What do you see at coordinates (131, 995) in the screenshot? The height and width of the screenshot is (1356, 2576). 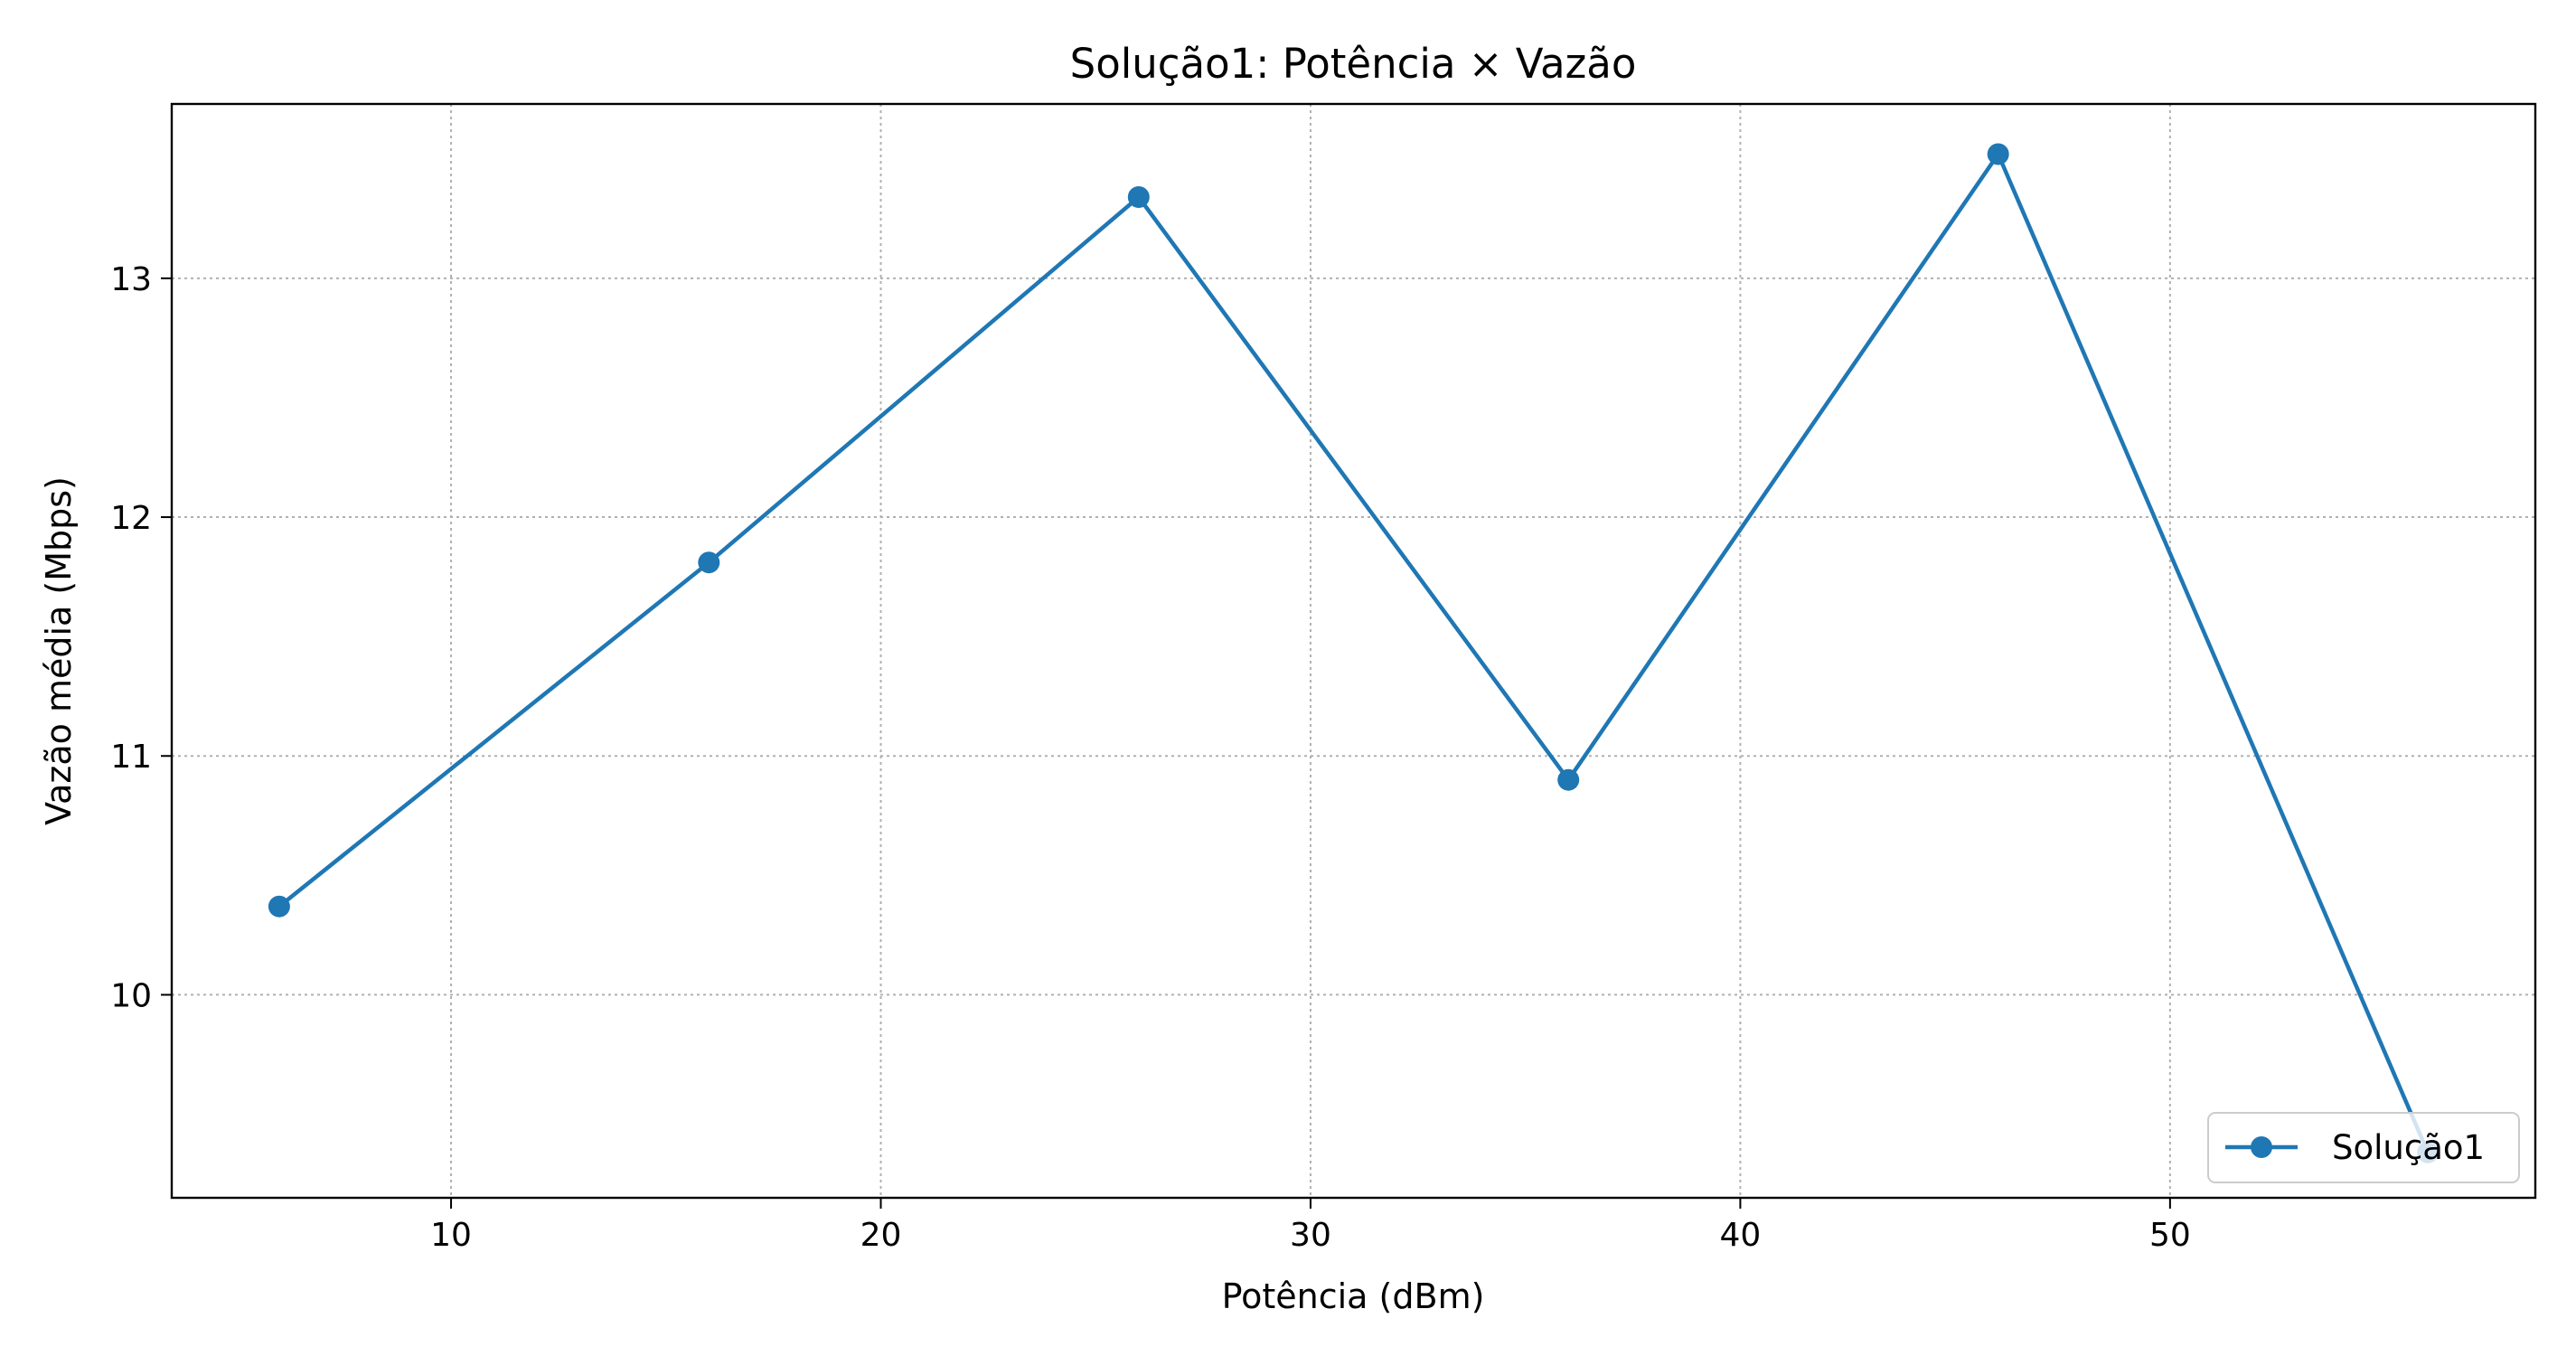 I see `y-tick-label: 10` at bounding box center [131, 995].